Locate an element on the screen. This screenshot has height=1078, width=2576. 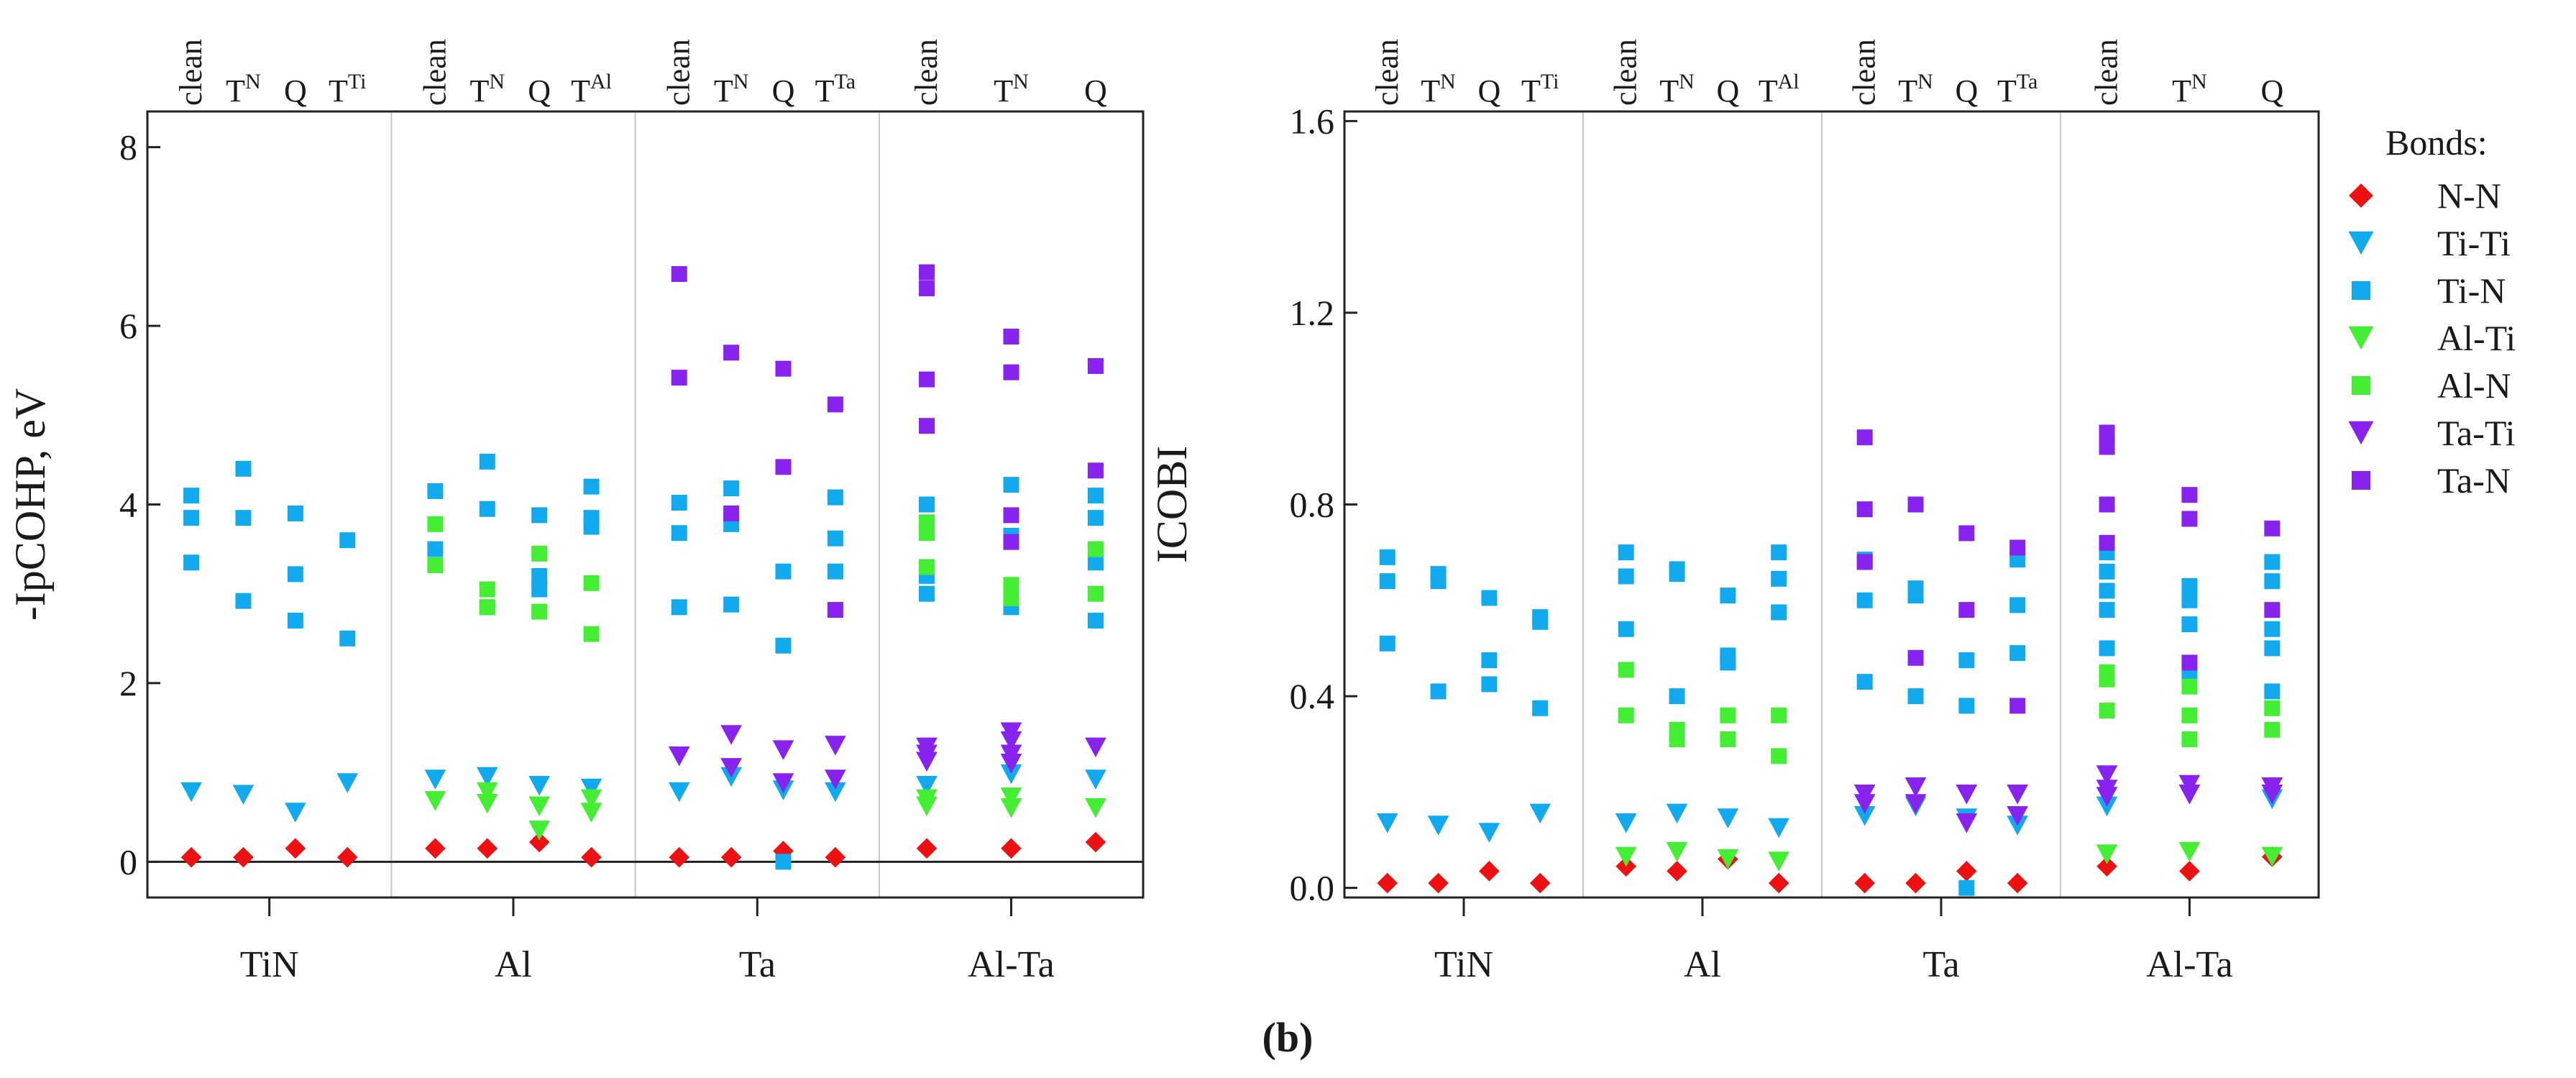
y-tick-label: 0 is located at coordinates (128, 861).